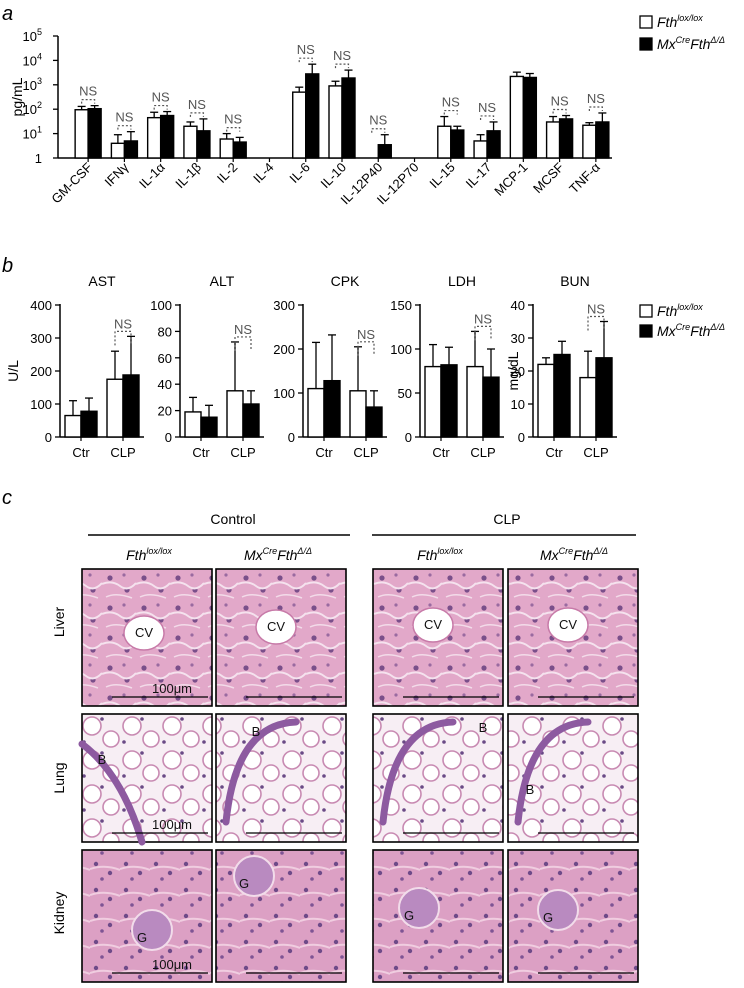 Image resolution: width=744 pixels, height=988 pixels. I want to click on a-ytick-label: 10⁵, so click(32, 35).